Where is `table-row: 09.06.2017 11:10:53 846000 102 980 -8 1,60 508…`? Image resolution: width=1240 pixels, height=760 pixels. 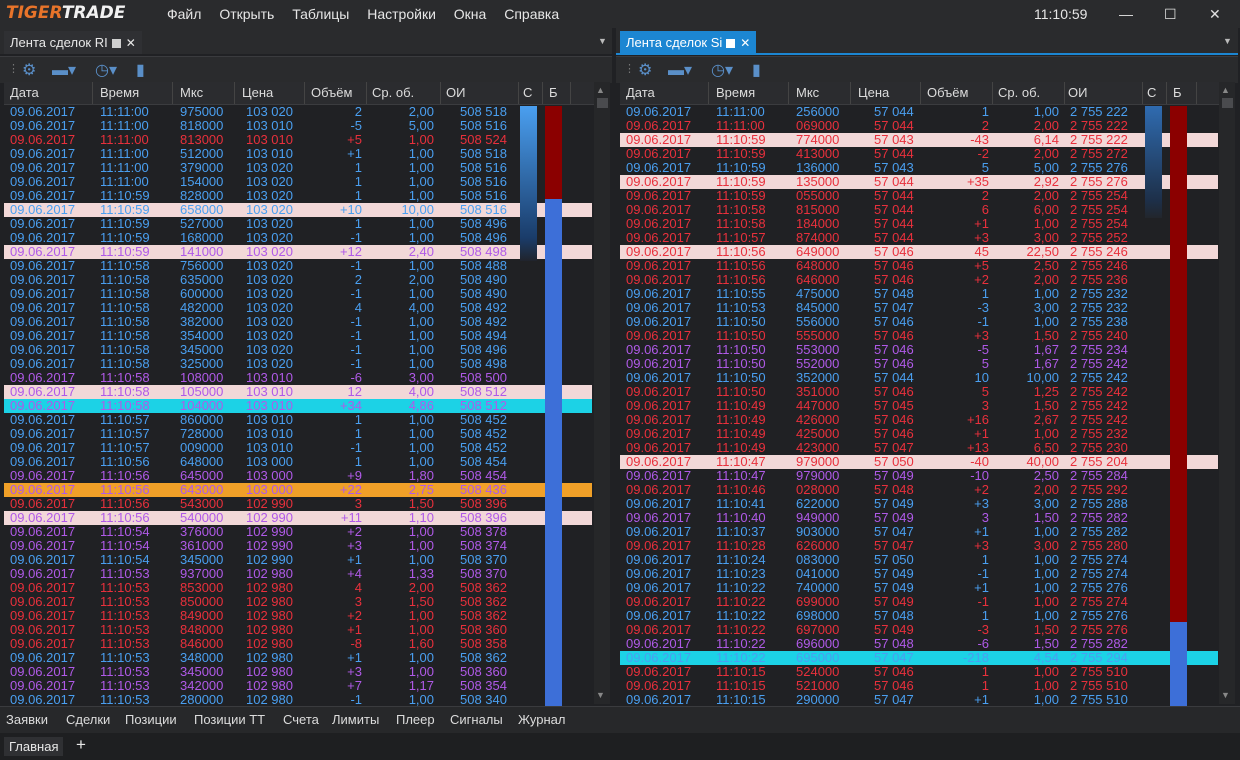 table-row: 09.06.2017 11:10:53 846000 102 980 -8 1,60 508… is located at coordinates (298, 644).